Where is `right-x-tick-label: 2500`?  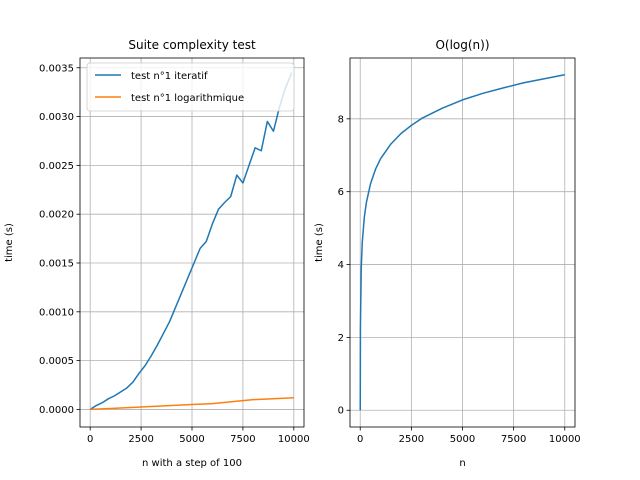
right-x-tick-label: 2500 is located at coordinates (411, 439).